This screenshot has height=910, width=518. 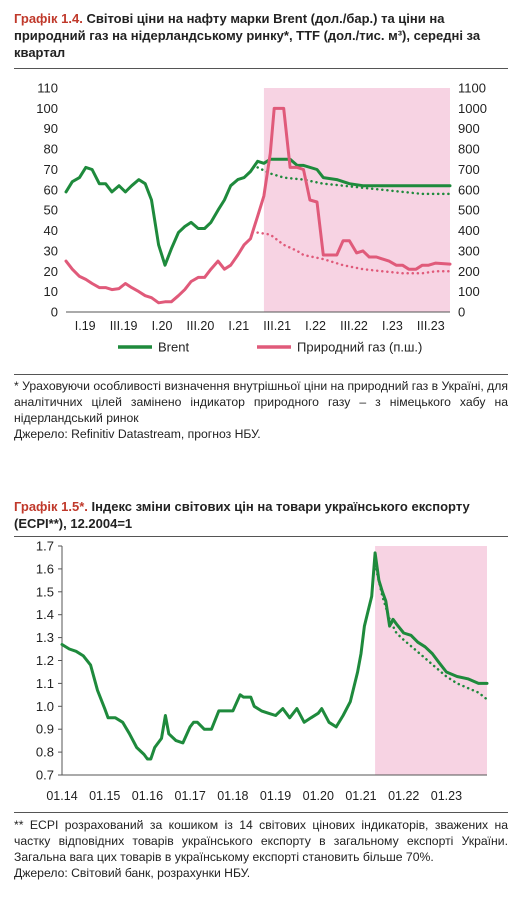 What do you see at coordinates (51, 506) in the screenshot?
I see `chart2-title-number: Графік 1.5*.` at bounding box center [51, 506].